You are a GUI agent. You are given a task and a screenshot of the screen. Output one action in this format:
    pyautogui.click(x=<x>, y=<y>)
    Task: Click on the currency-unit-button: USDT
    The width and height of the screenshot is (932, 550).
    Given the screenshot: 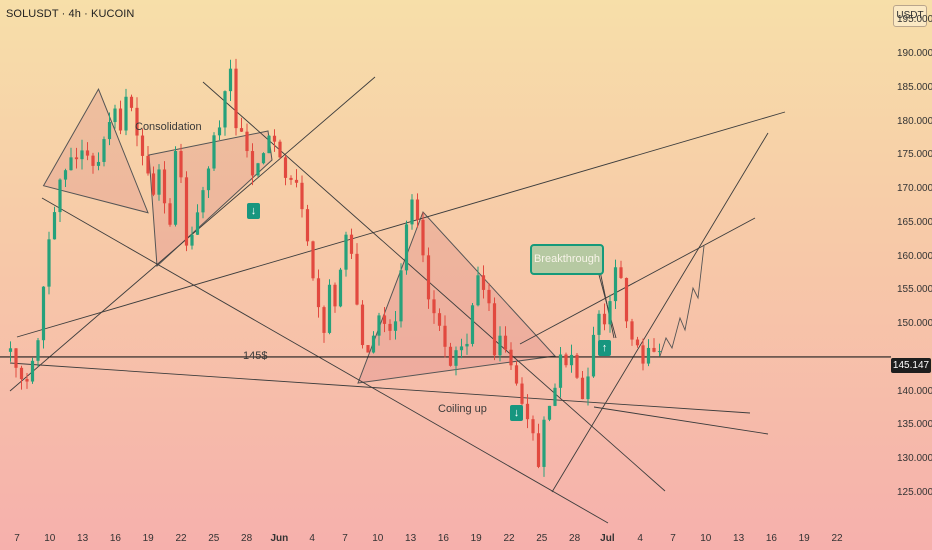 What is the action you would take?
    pyautogui.click(x=910, y=16)
    